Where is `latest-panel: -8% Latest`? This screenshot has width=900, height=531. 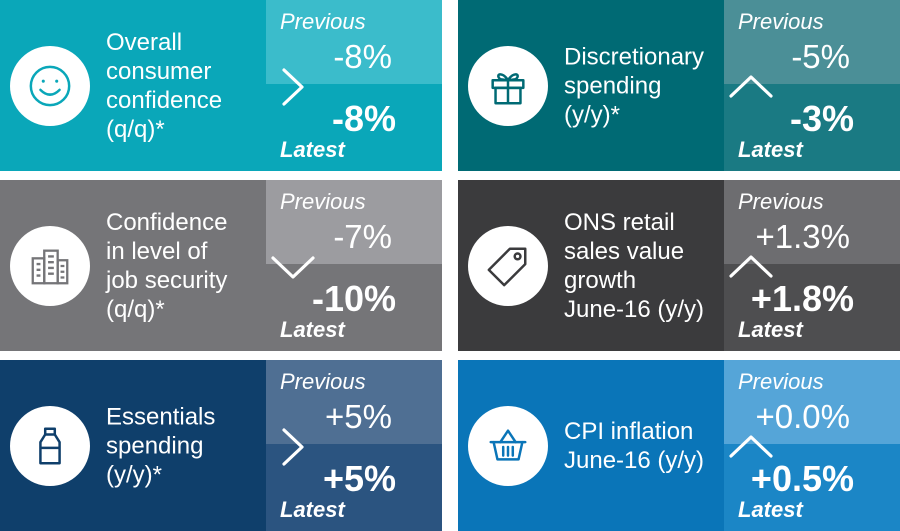
latest-panel: -8% Latest is located at coordinates (354, 127).